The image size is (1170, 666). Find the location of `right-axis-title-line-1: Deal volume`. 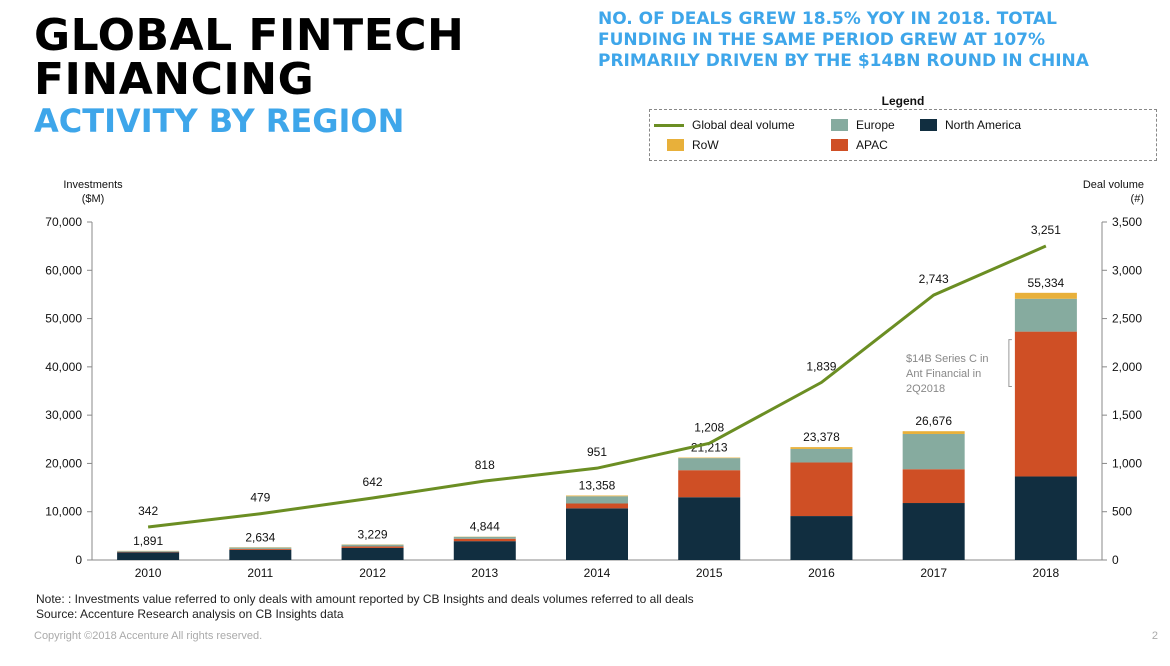

right-axis-title-line-1: Deal volume is located at coordinates (1113, 185).